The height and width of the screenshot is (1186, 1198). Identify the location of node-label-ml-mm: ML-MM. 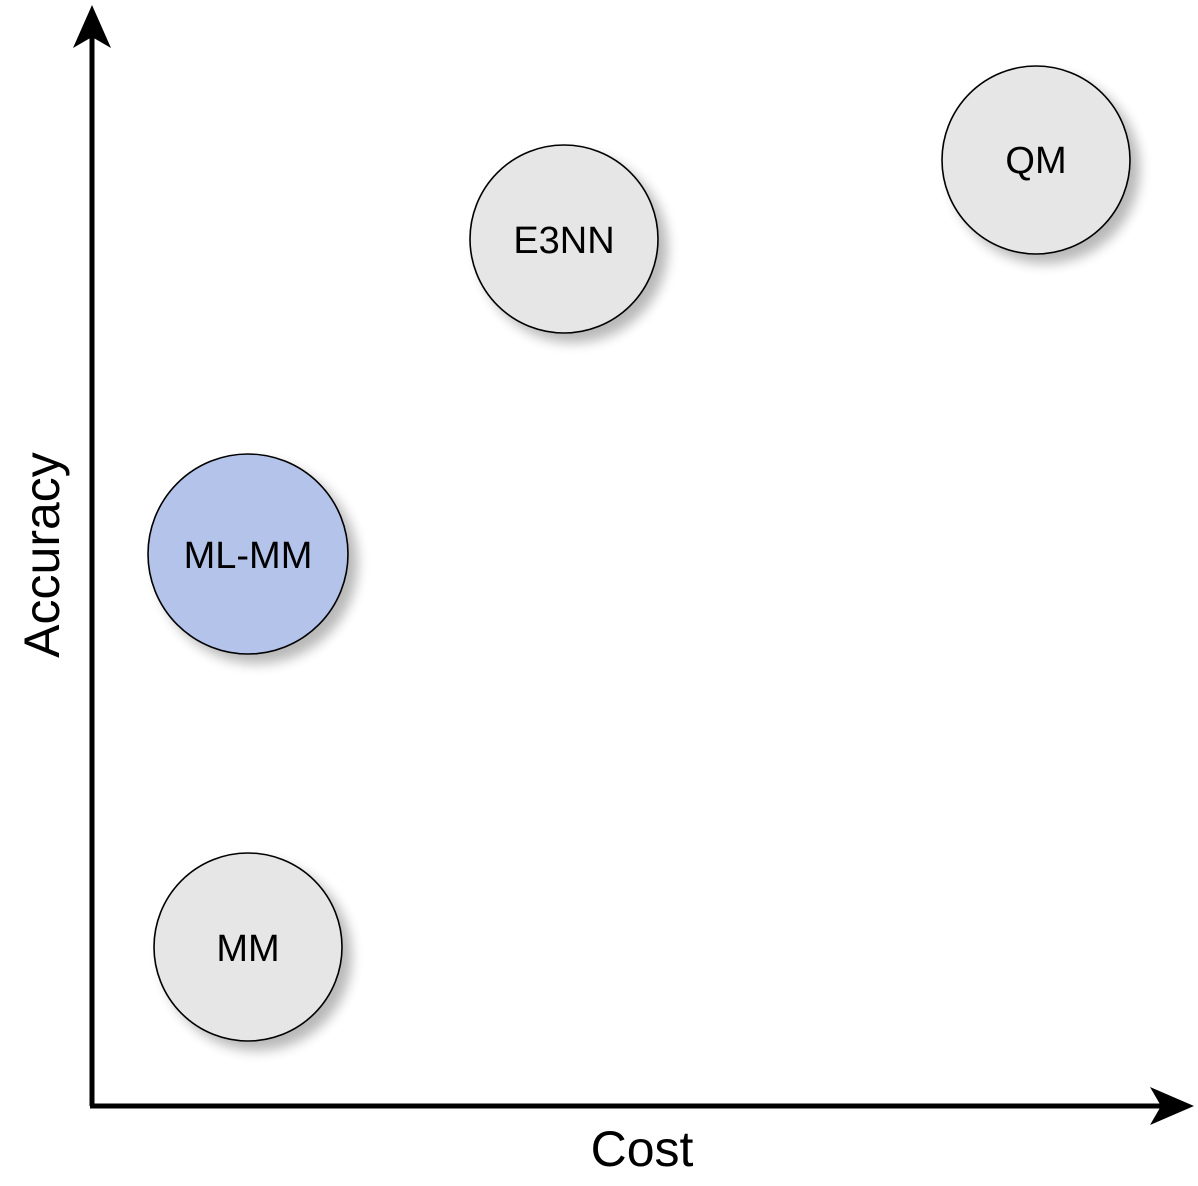
(248, 556).